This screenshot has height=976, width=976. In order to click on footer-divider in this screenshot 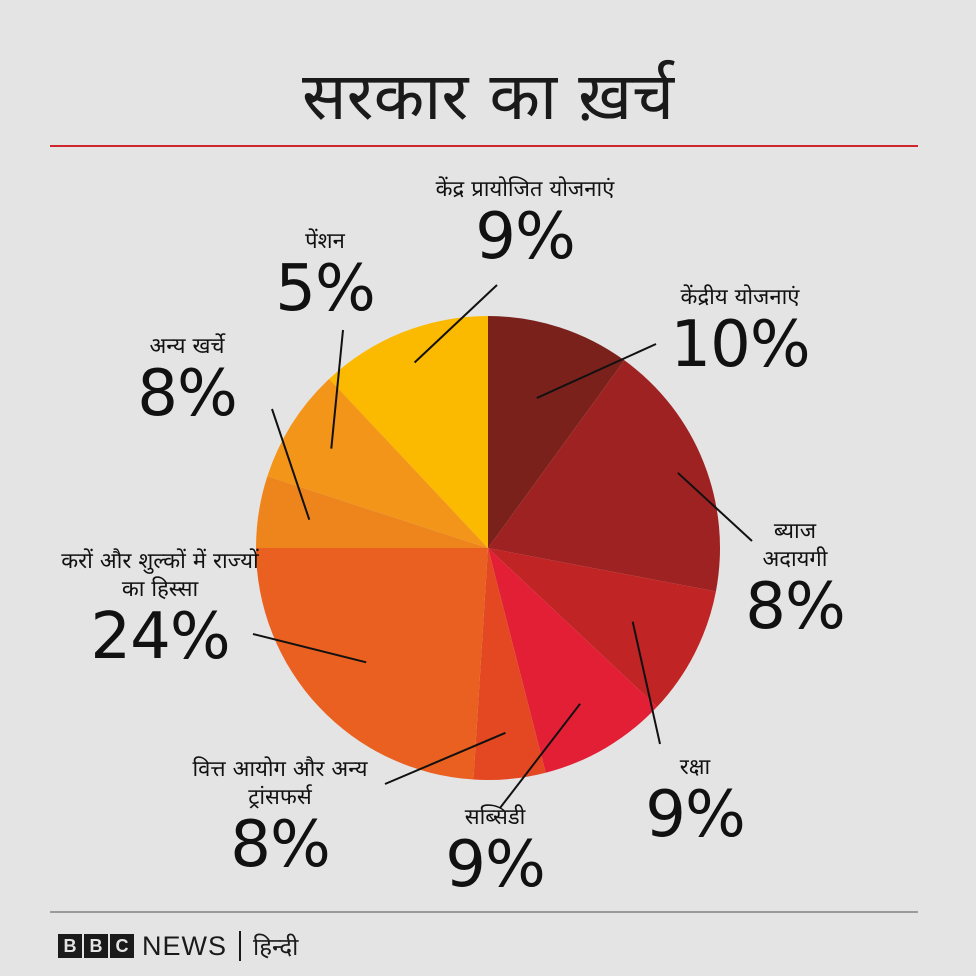, I will do `click(484, 912)`.